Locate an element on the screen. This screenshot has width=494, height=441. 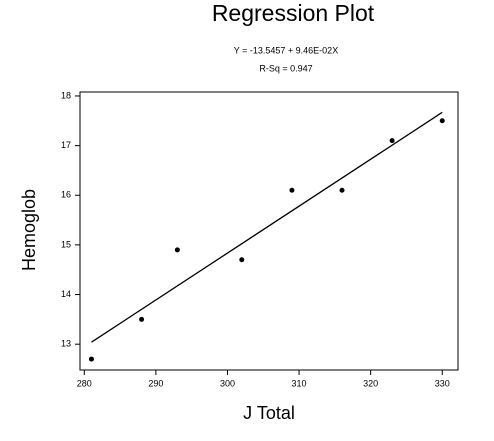
x-tick-label: 280 is located at coordinates (84, 383).